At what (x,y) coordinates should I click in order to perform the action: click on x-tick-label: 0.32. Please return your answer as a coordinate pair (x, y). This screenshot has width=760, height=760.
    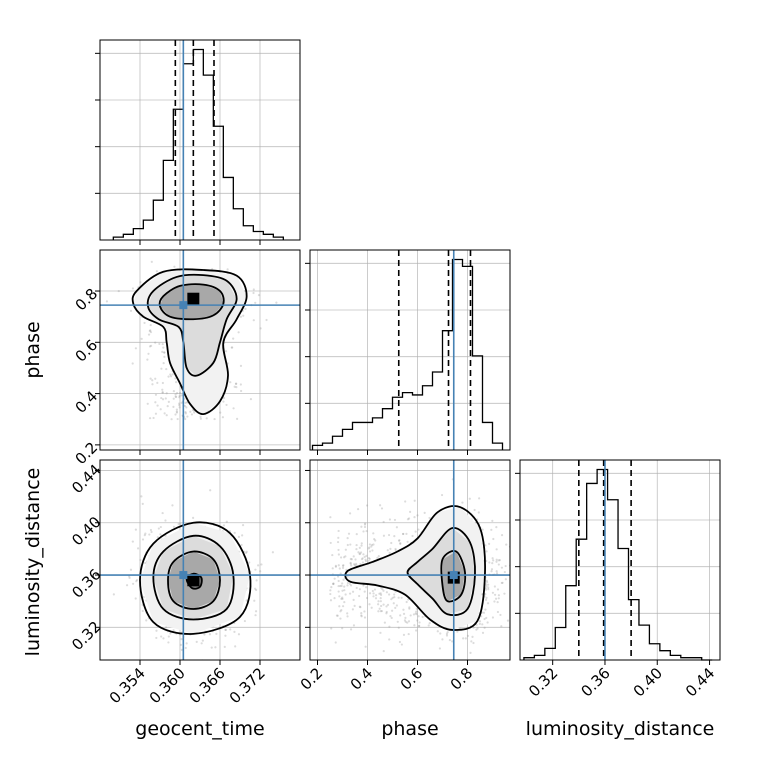
    Looking at the image, I should click on (543, 682).